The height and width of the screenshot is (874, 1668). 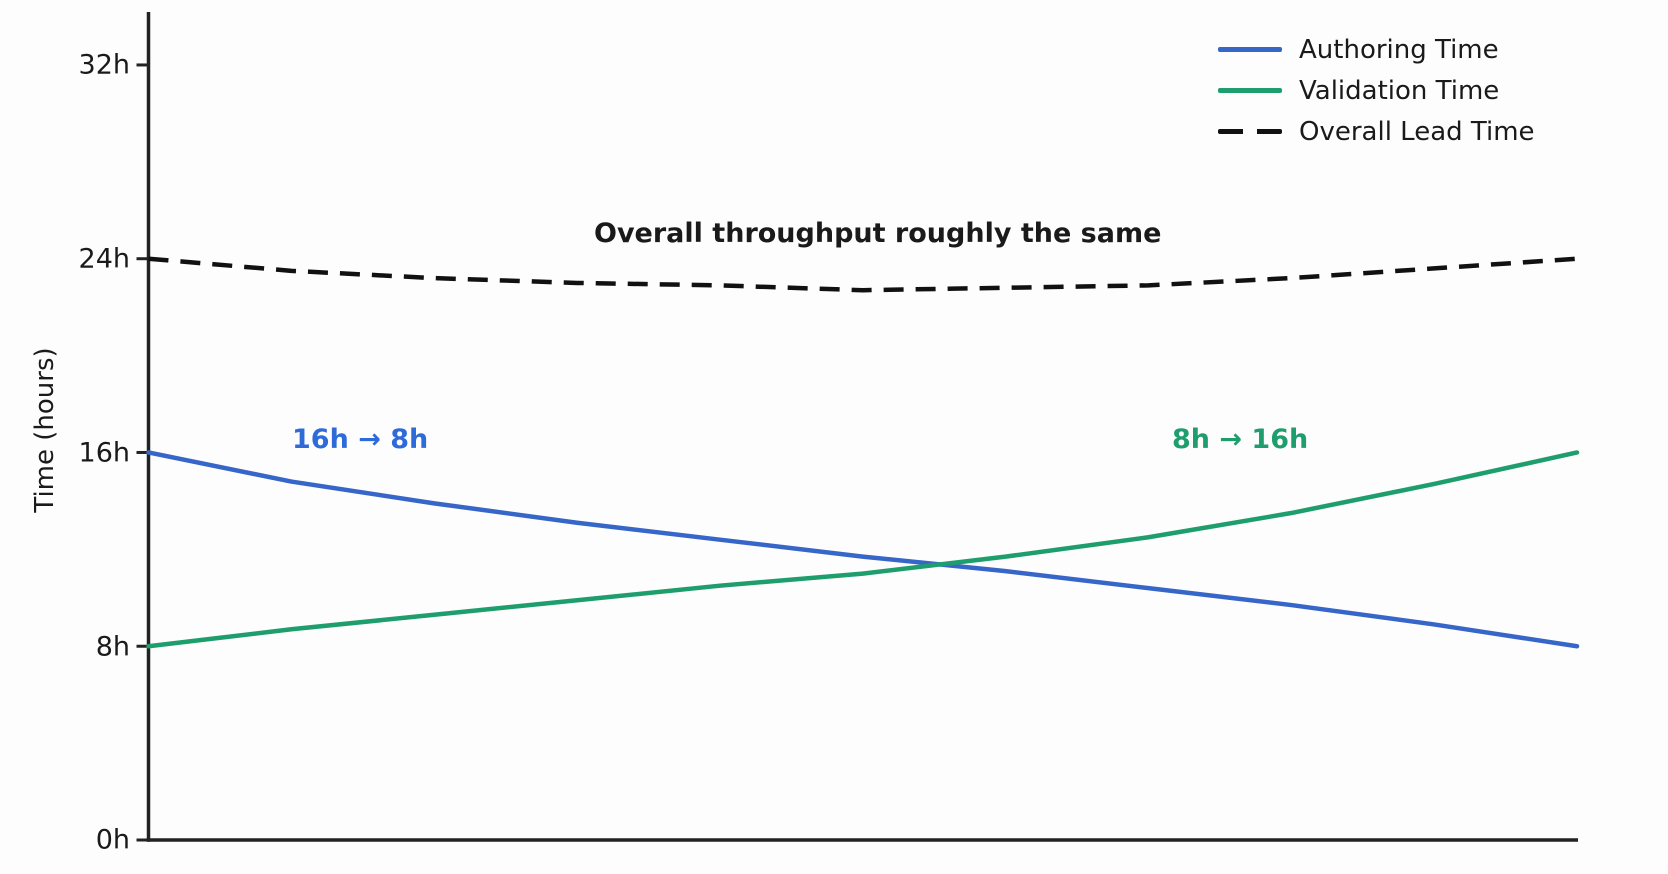 I want to click on y-tick-label-32h: 32h, so click(x=104, y=65).